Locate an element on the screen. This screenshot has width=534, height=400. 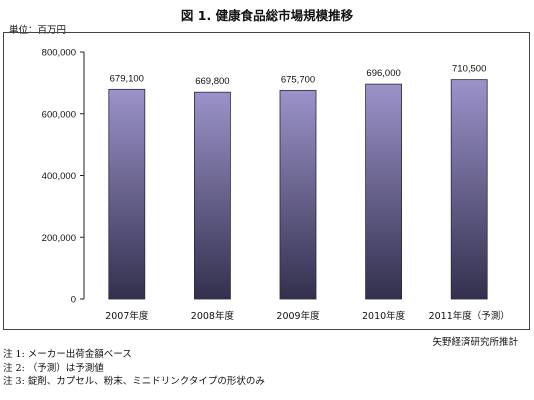
unit-label: 単位：百万円 is located at coordinates (38, 30).